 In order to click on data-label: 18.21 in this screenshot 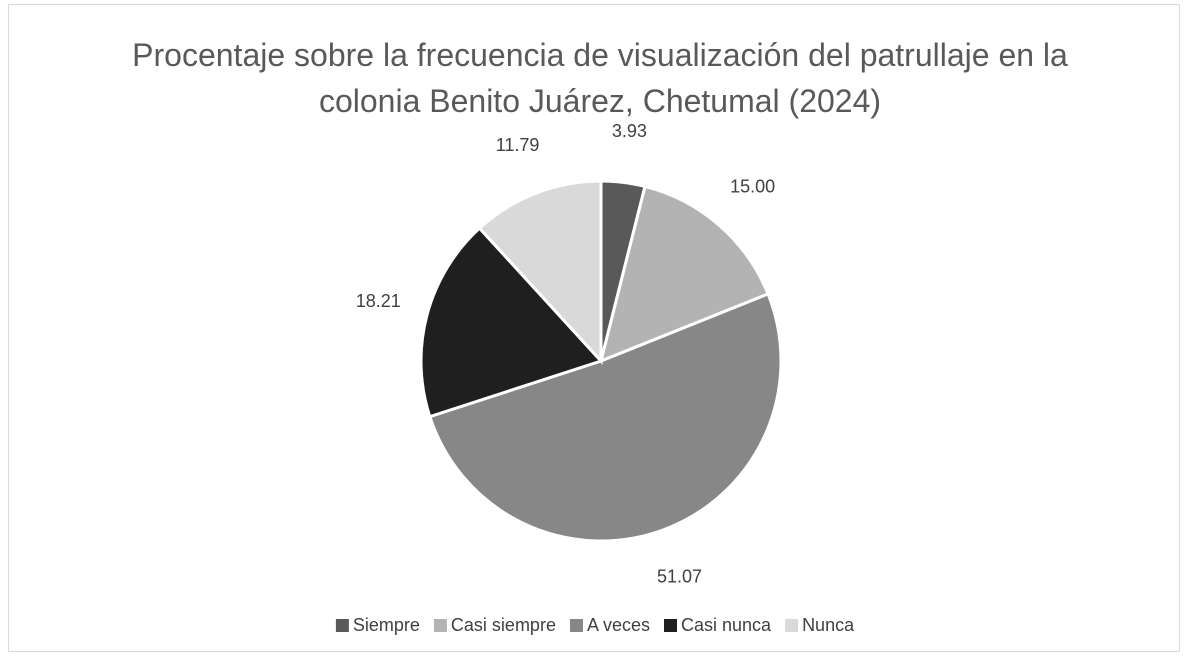, I will do `click(378, 301)`.